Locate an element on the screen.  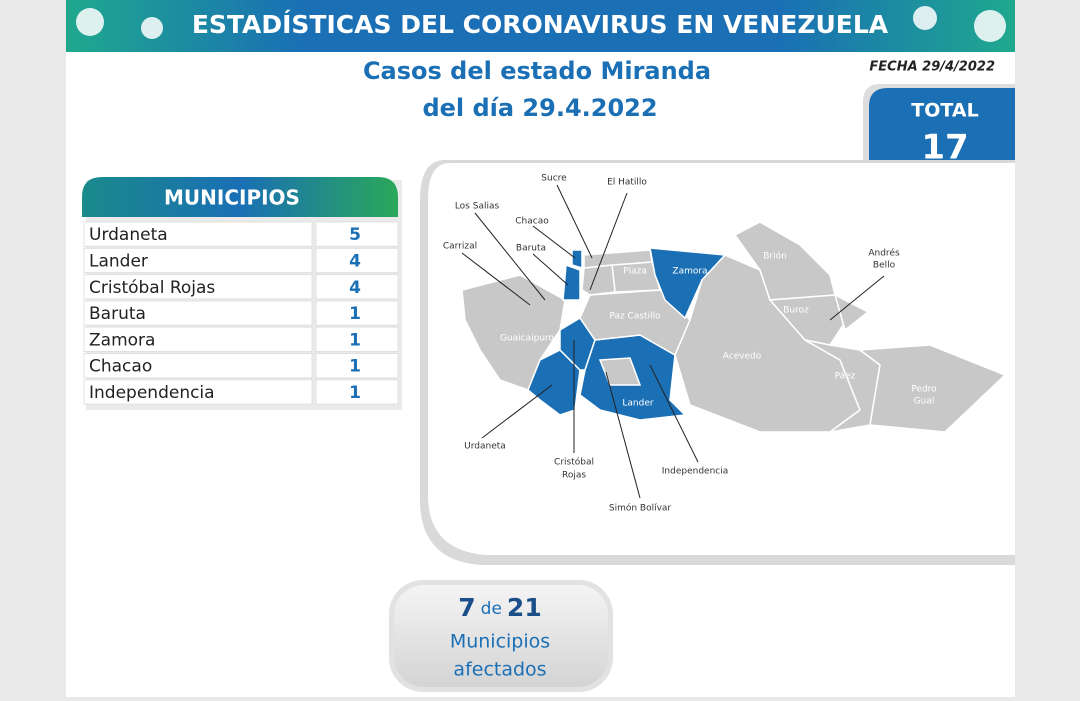
affected: 7 is located at coordinates (466, 607).